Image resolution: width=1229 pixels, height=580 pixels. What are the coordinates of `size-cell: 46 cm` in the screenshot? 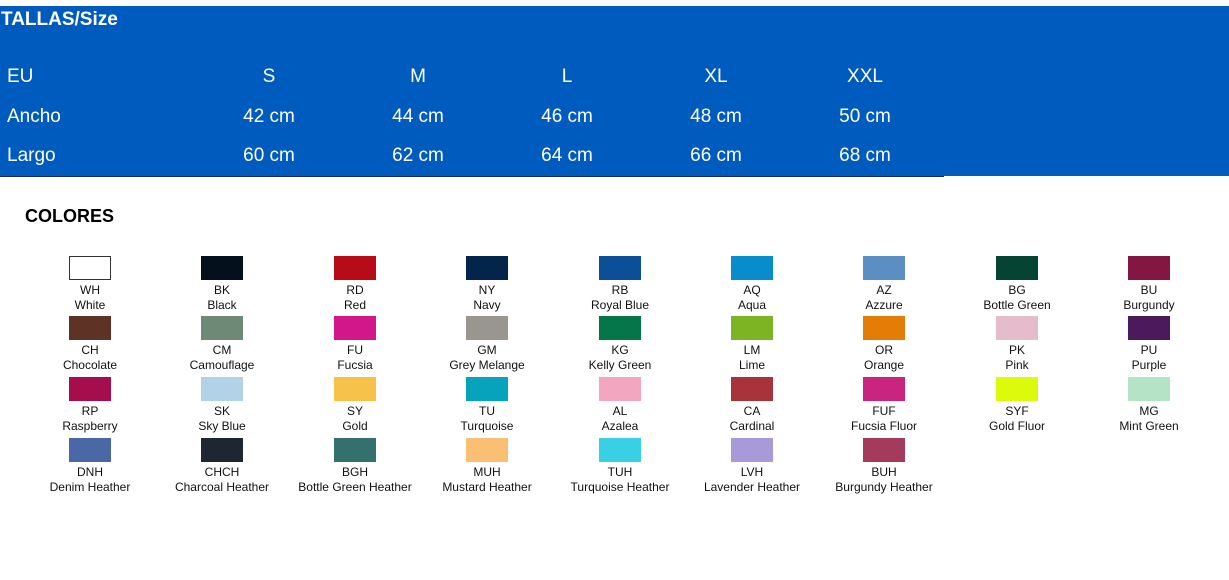 It's located at (567, 116).